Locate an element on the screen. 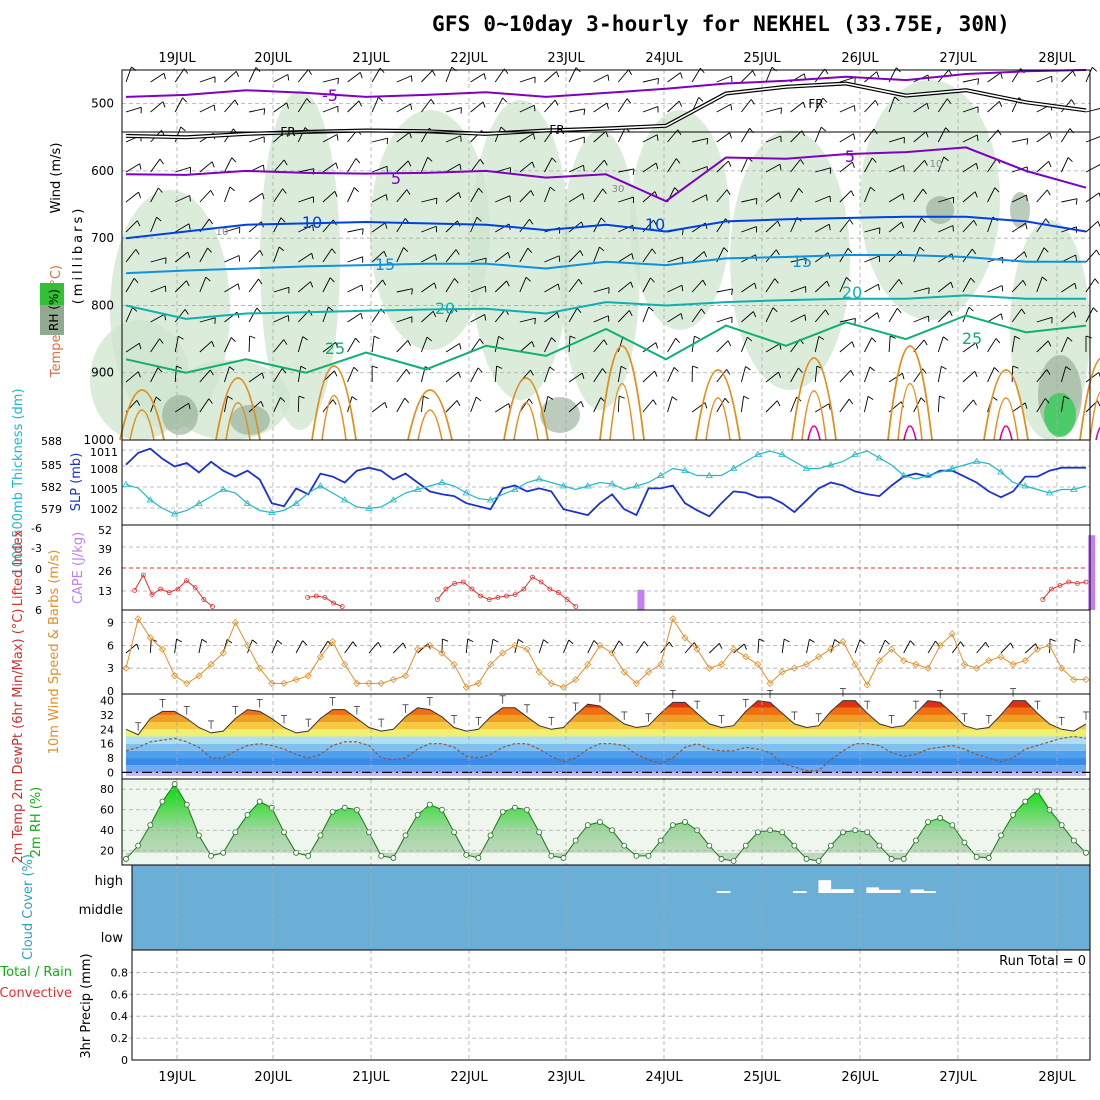 The height and width of the screenshot is (1100, 1100). top-date-label-26JUL: 26JUL is located at coordinates (860, 58).